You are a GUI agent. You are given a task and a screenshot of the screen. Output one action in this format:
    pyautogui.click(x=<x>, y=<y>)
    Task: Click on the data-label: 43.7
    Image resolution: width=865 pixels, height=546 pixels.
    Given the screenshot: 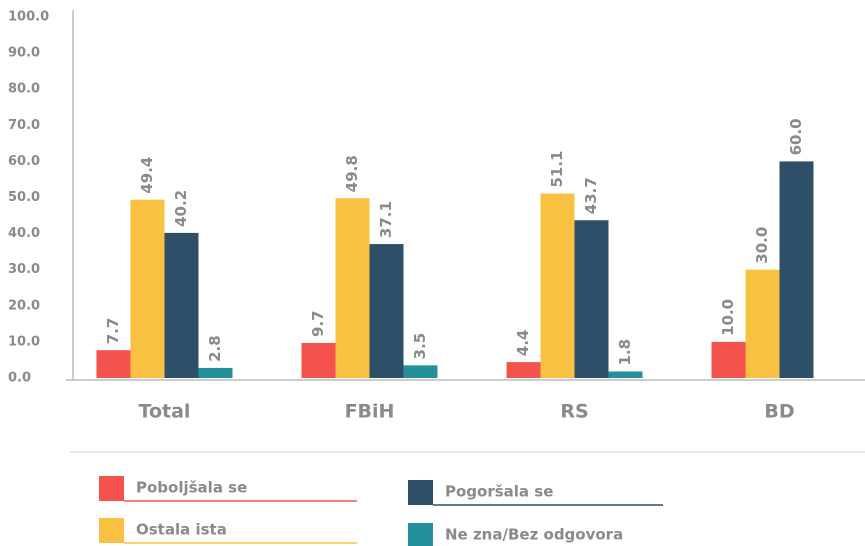 What is the action you would take?
    pyautogui.click(x=591, y=195)
    